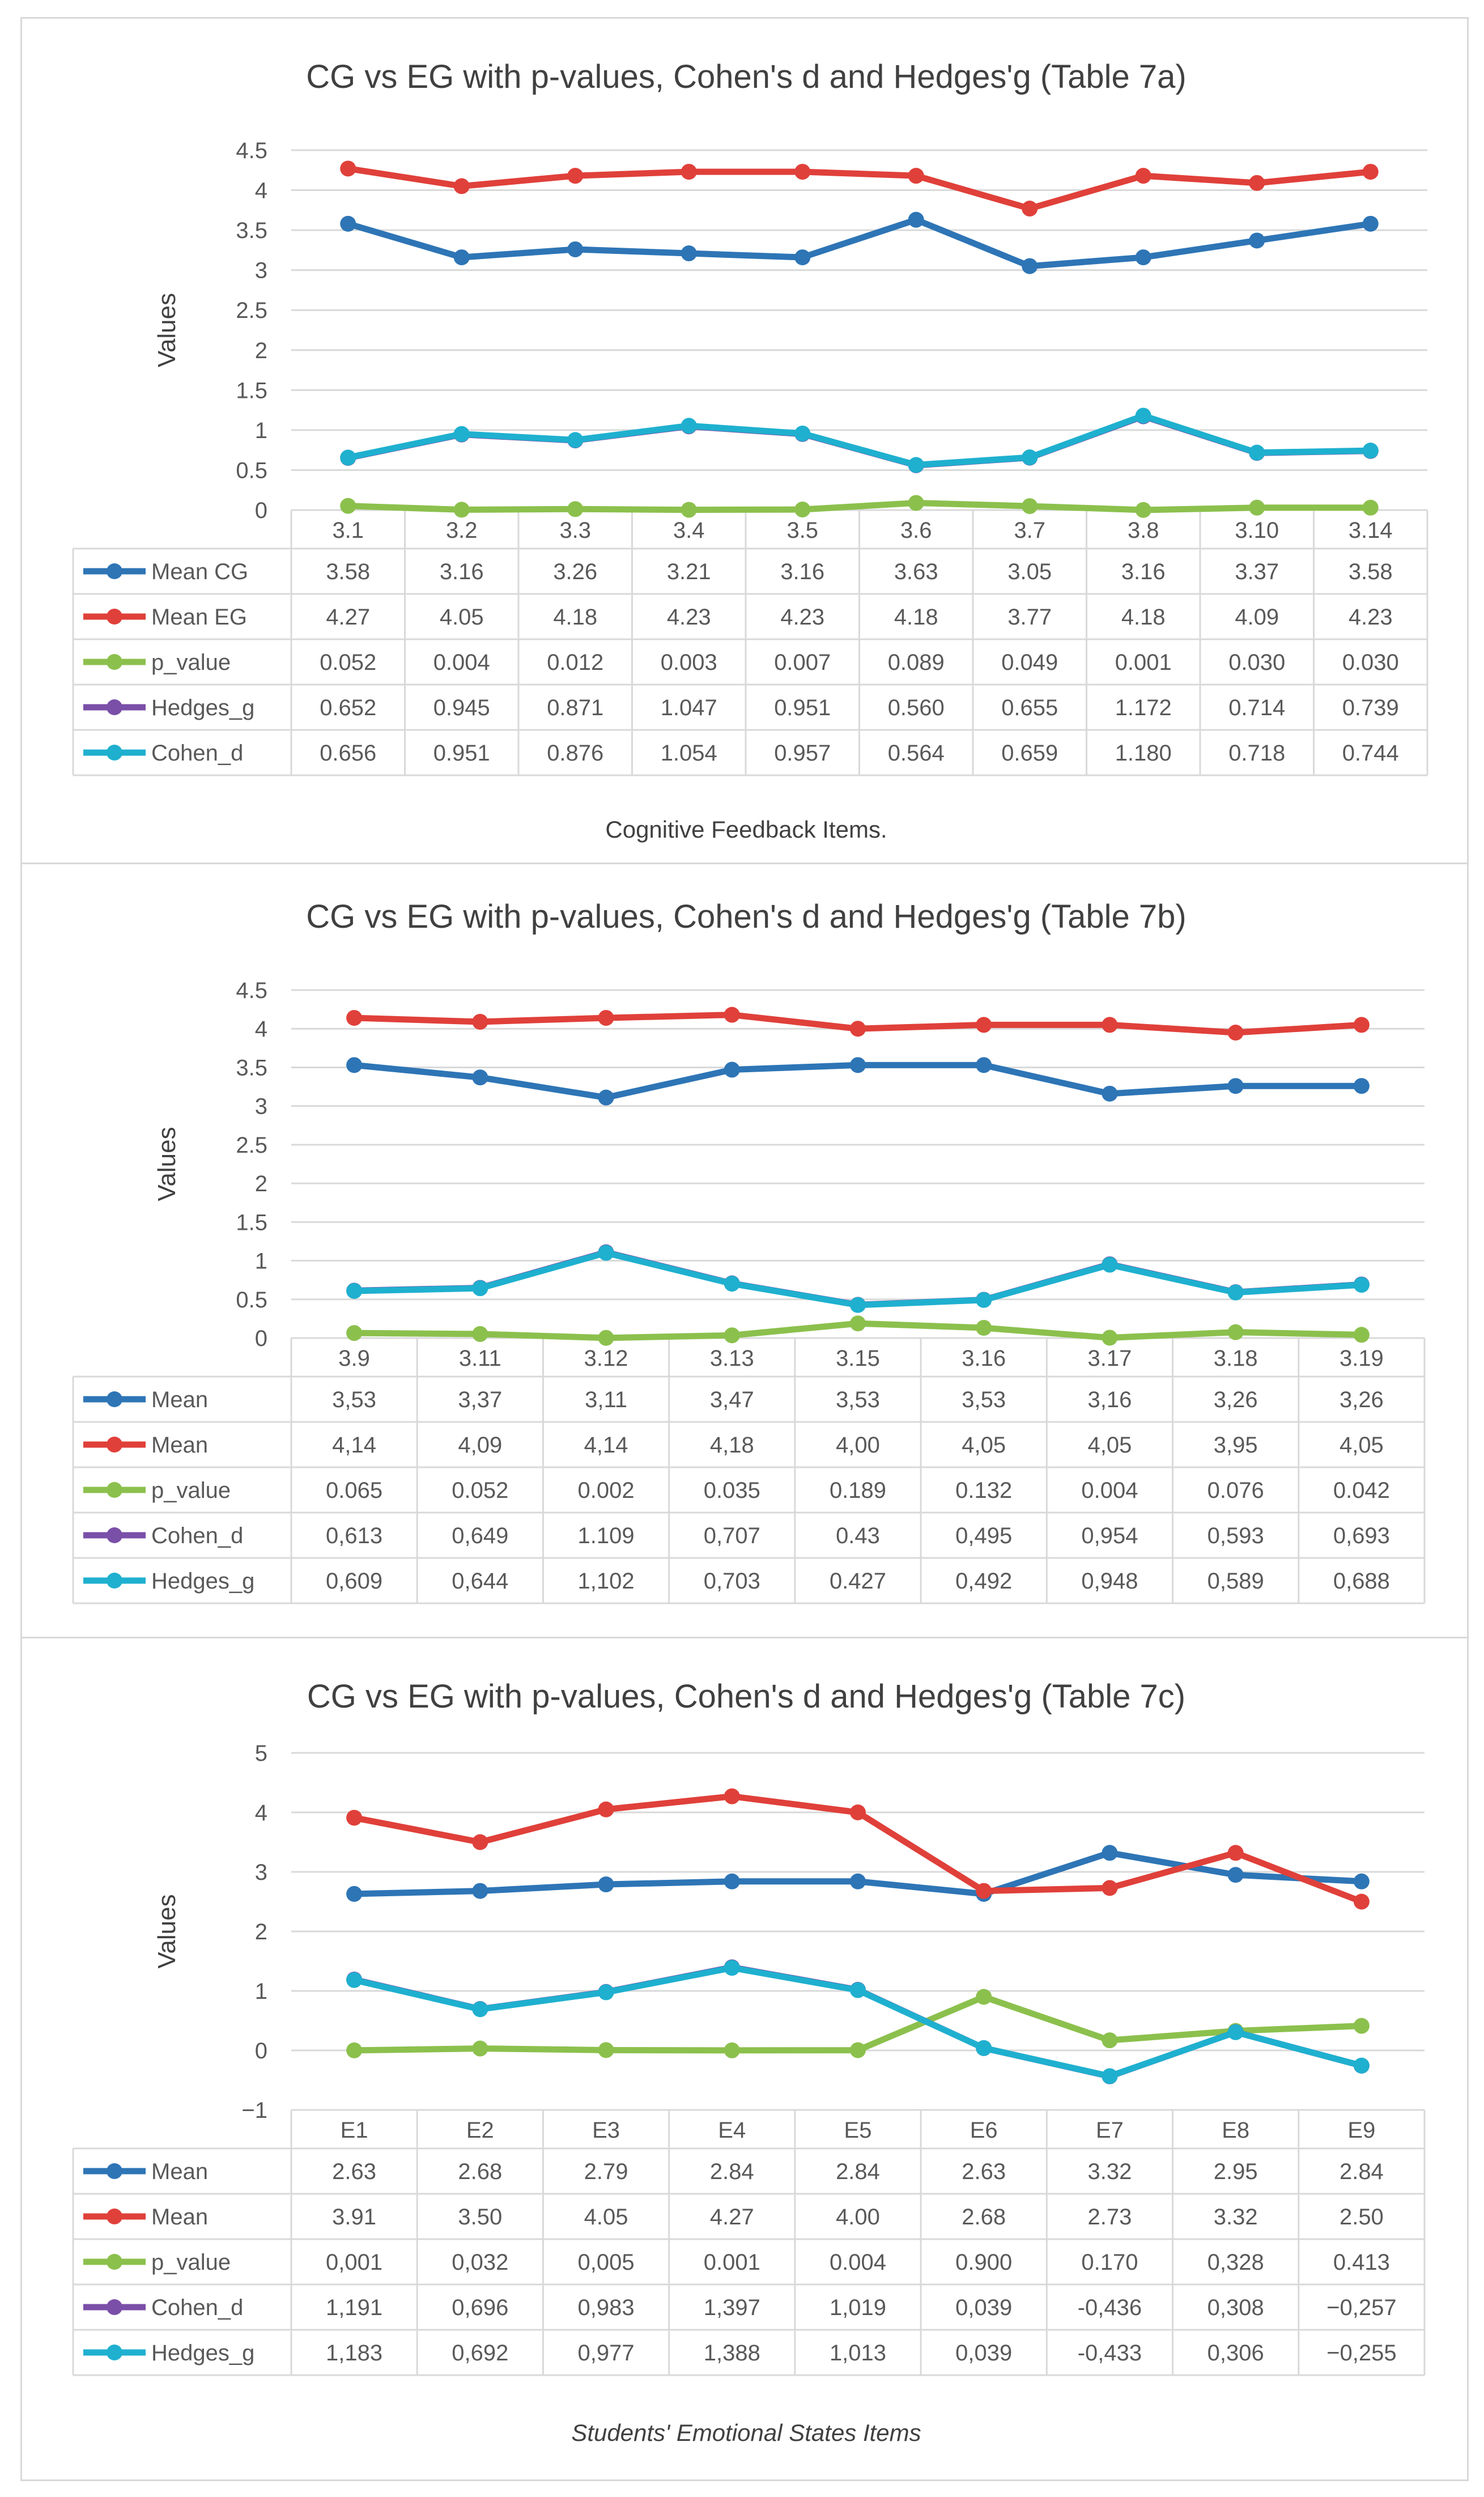 Image resolution: width=1484 pixels, height=2497 pixels. I want to click on legend-series-name: Cohen_d, so click(197, 1535).